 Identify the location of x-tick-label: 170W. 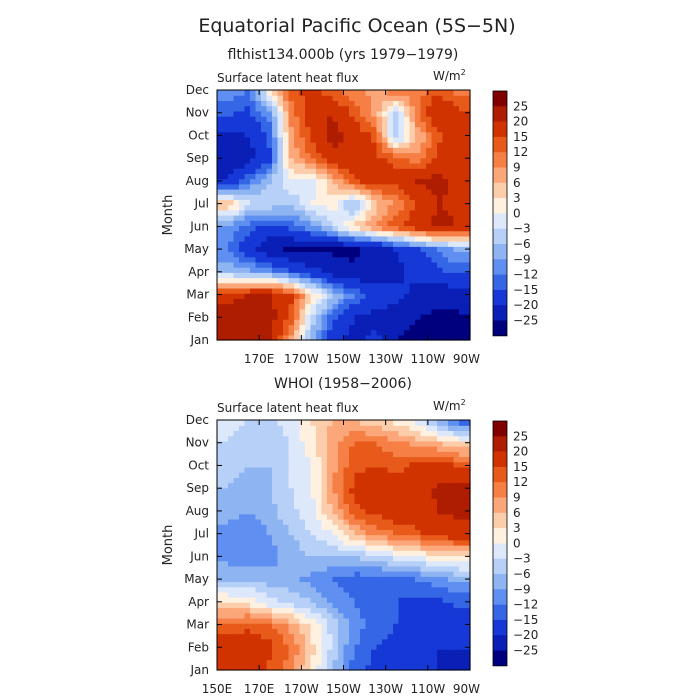
(301, 359).